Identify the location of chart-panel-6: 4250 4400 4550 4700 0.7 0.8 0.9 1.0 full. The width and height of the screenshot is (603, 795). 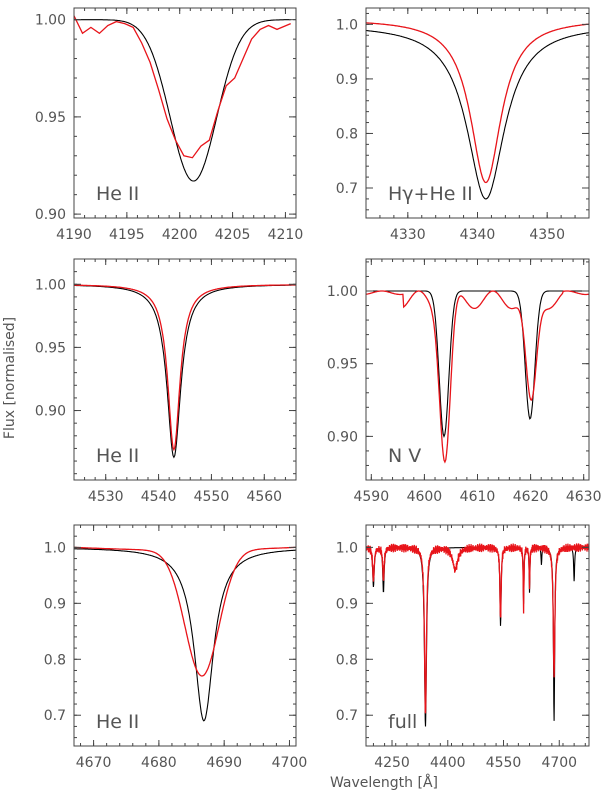
(463, 647).